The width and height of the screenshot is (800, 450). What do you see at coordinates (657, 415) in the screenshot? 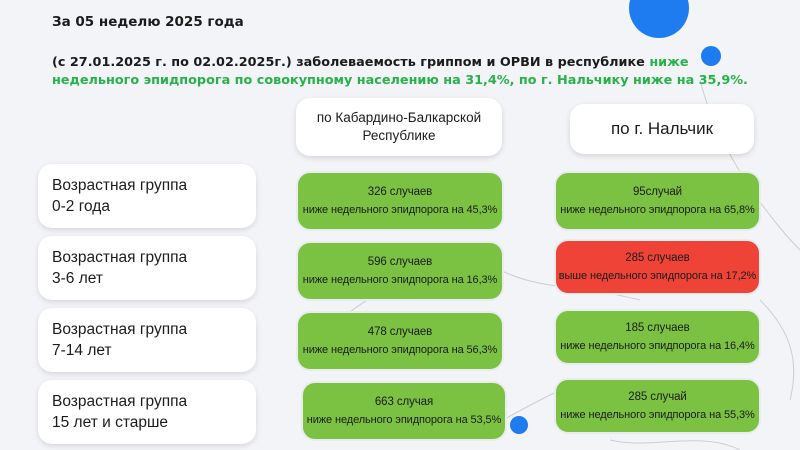
I see `nalchik-status: ниже недельного эпидпорога на 55,3%` at bounding box center [657, 415].